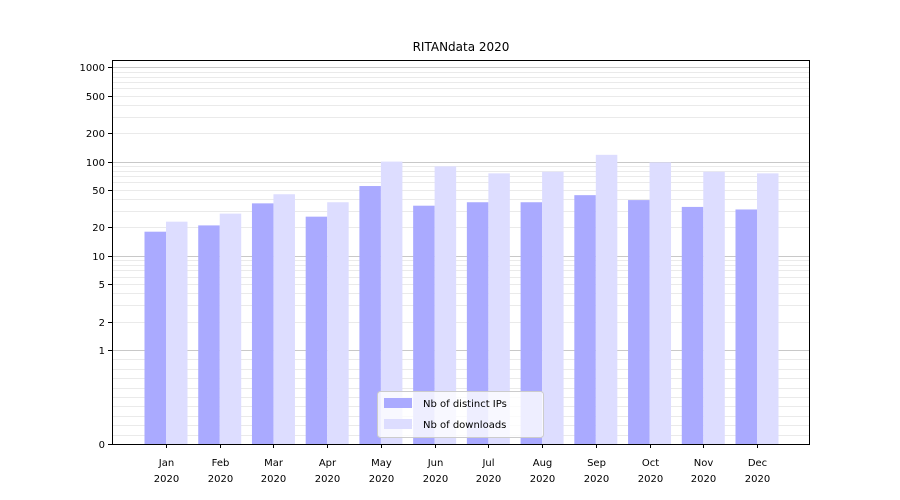 This screenshot has height=500, width=900. Describe the element at coordinates (596, 463) in the screenshot. I see `x-tick-label-month: Sep` at that location.